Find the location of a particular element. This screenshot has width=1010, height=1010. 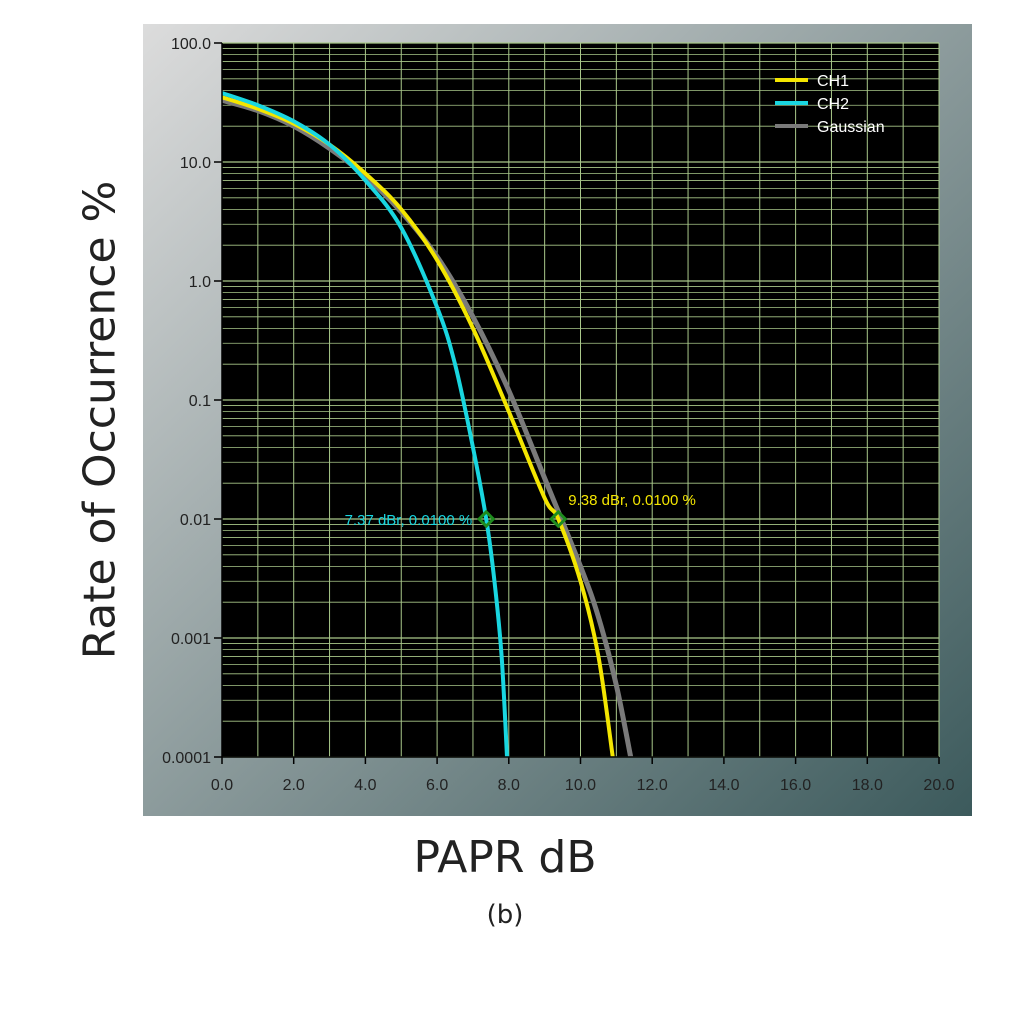

y-tick-label: 0.001 is located at coordinates (191, 639).